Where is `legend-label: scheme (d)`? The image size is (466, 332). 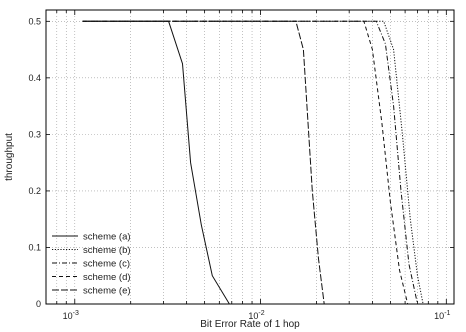 legend-label: scheme (d) is located at coordinates (107, 277).